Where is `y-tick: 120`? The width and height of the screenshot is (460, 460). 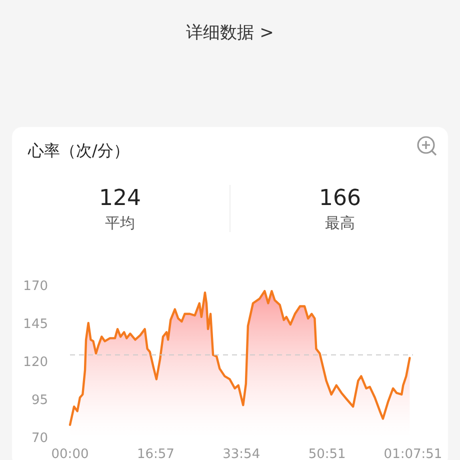
y-tick: 120 is located at coordinates (35, 362).